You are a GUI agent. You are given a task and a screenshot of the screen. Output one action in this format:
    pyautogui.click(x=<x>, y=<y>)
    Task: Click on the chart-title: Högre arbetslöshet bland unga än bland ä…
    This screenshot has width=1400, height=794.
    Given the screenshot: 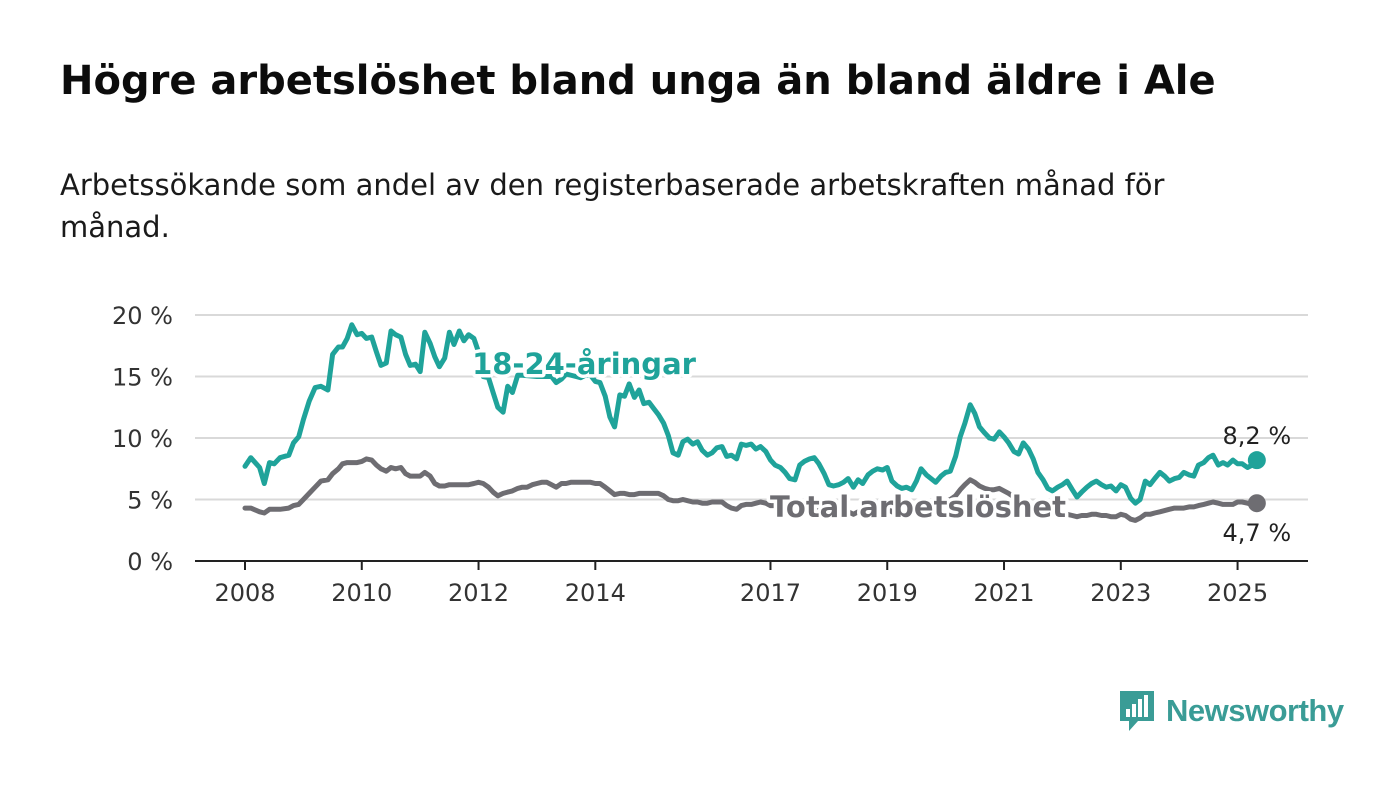 What is the action you would take?
    pyautogui.click(x=638, y=81)
    